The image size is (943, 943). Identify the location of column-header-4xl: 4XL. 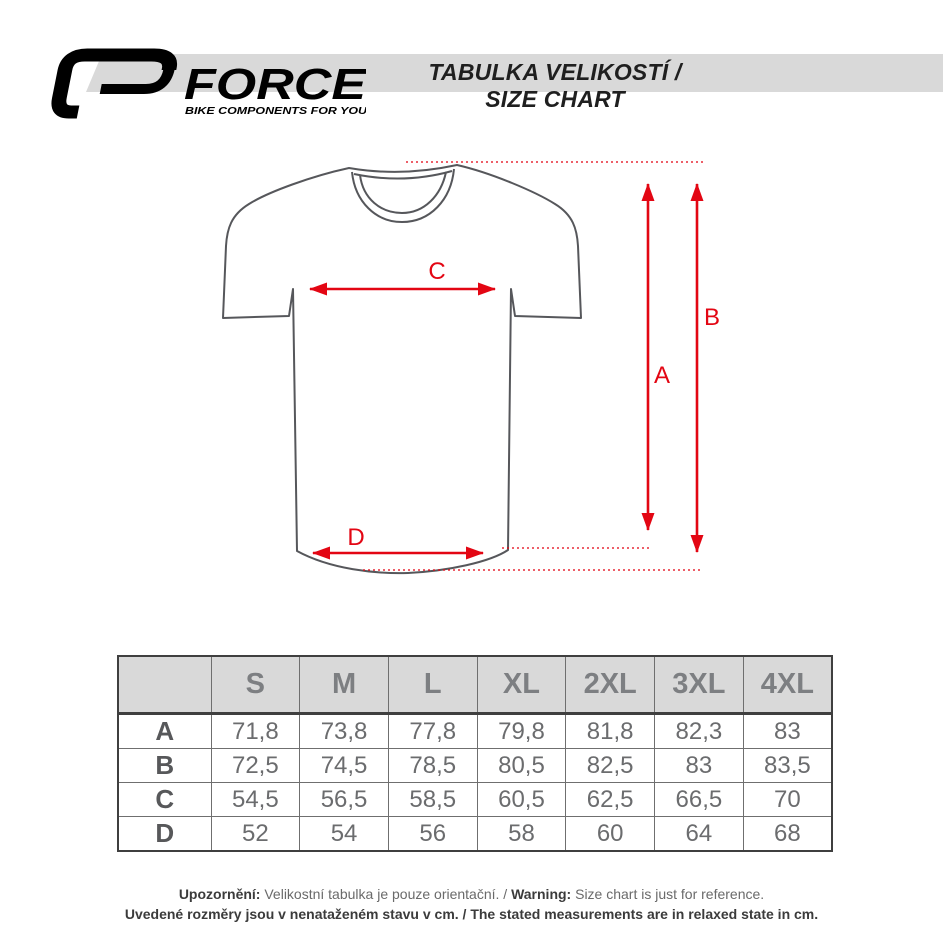
(787, 685).